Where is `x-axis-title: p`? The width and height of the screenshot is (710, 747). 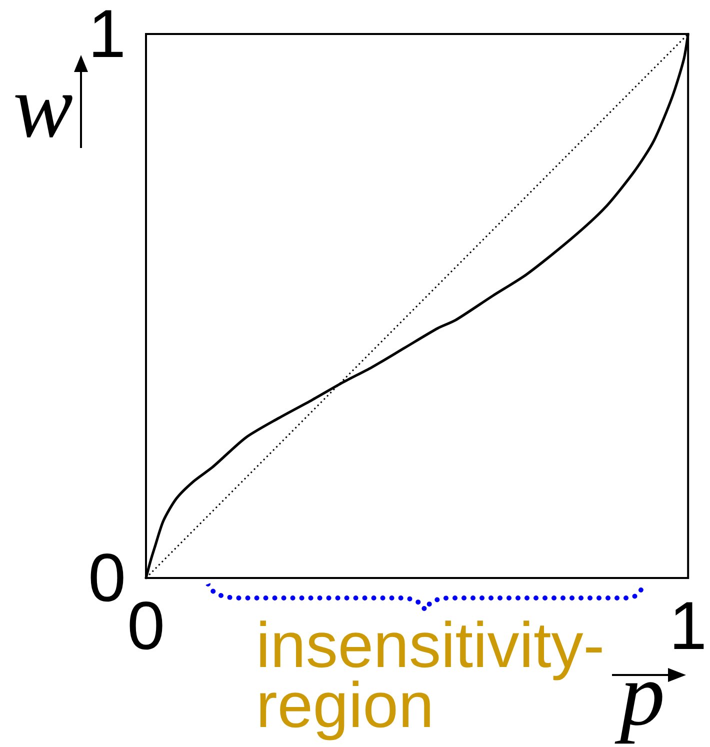
x-axis-title: p is located at coordinates (639, 695).